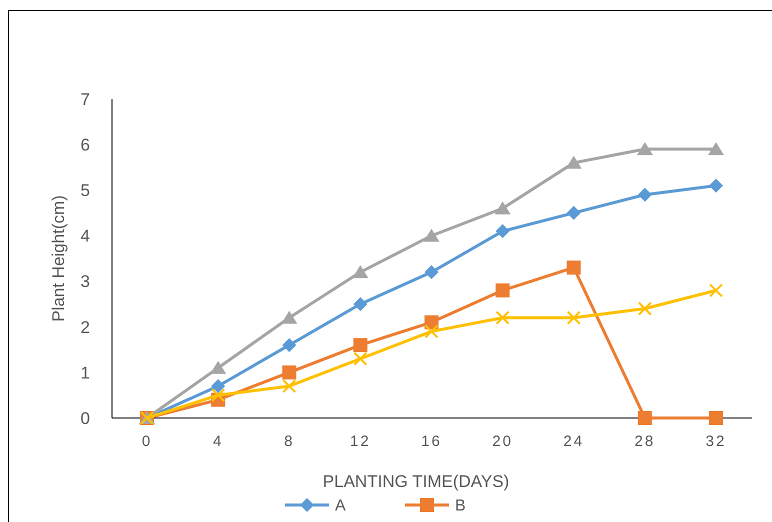 The height and width of the screenshot is (522, 772). I want to click on y-tick-label: 4, so click(85, 236).